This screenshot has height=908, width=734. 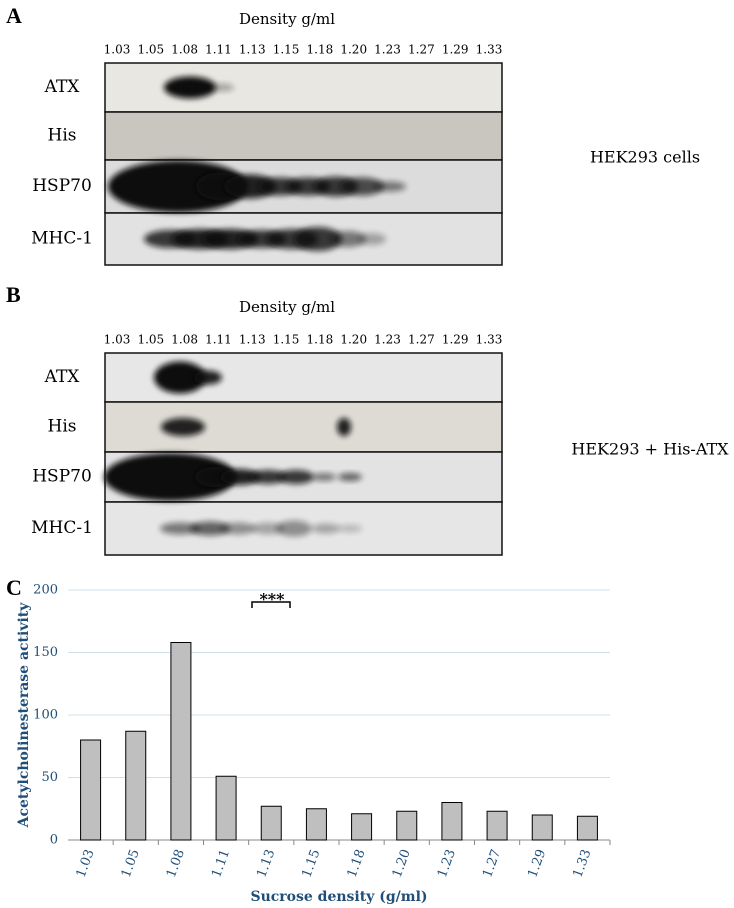 I want to click on x-tick-label: 1.03, so click(x=86, y=863).